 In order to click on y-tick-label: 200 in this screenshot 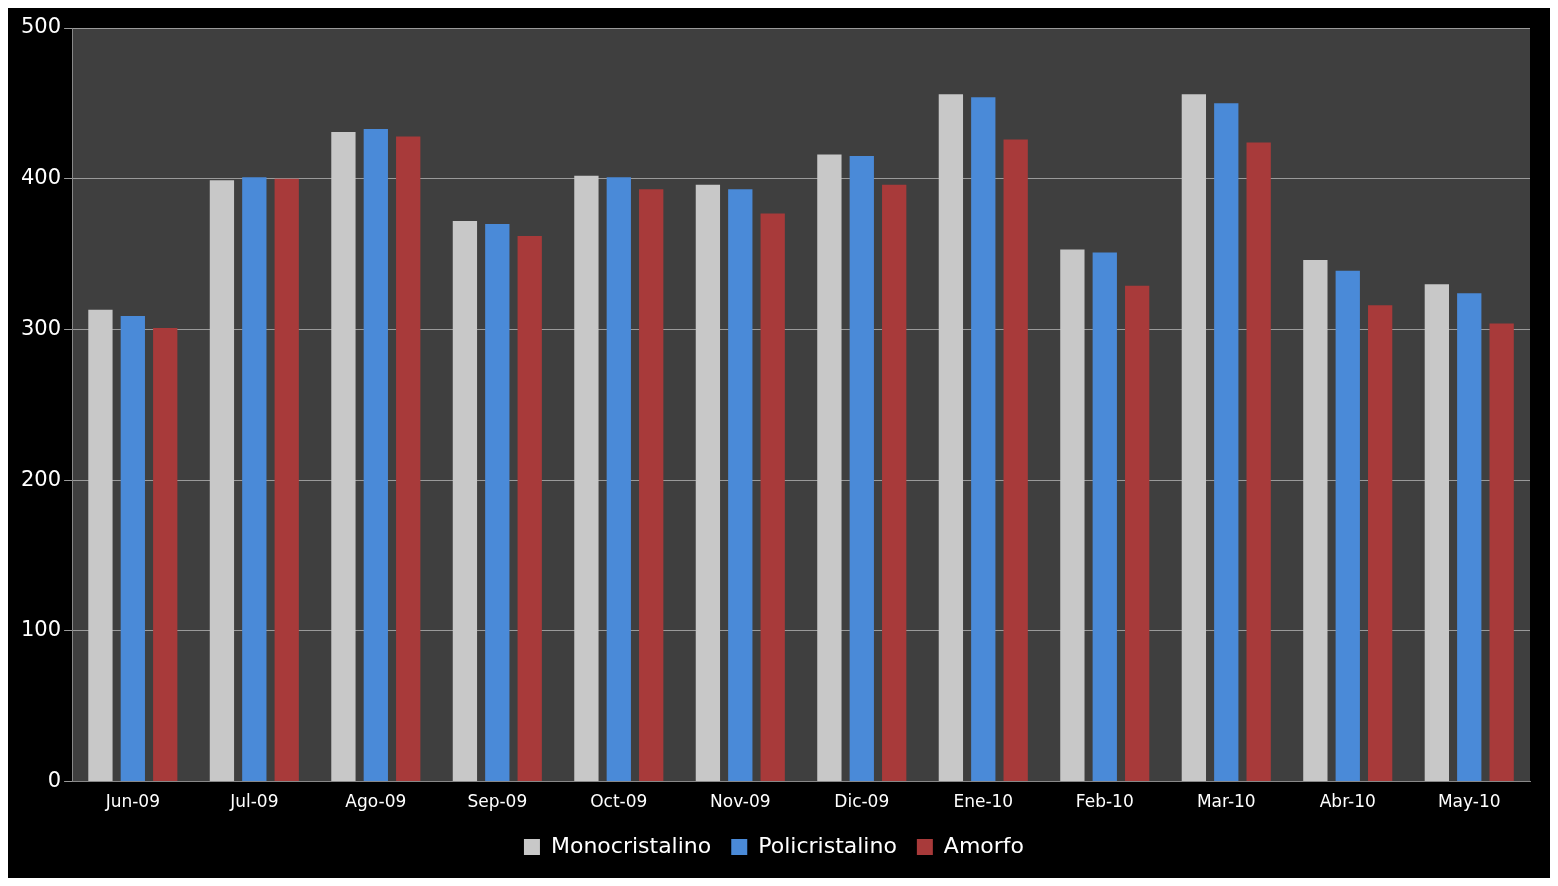, I will do `click(41, 478)`.